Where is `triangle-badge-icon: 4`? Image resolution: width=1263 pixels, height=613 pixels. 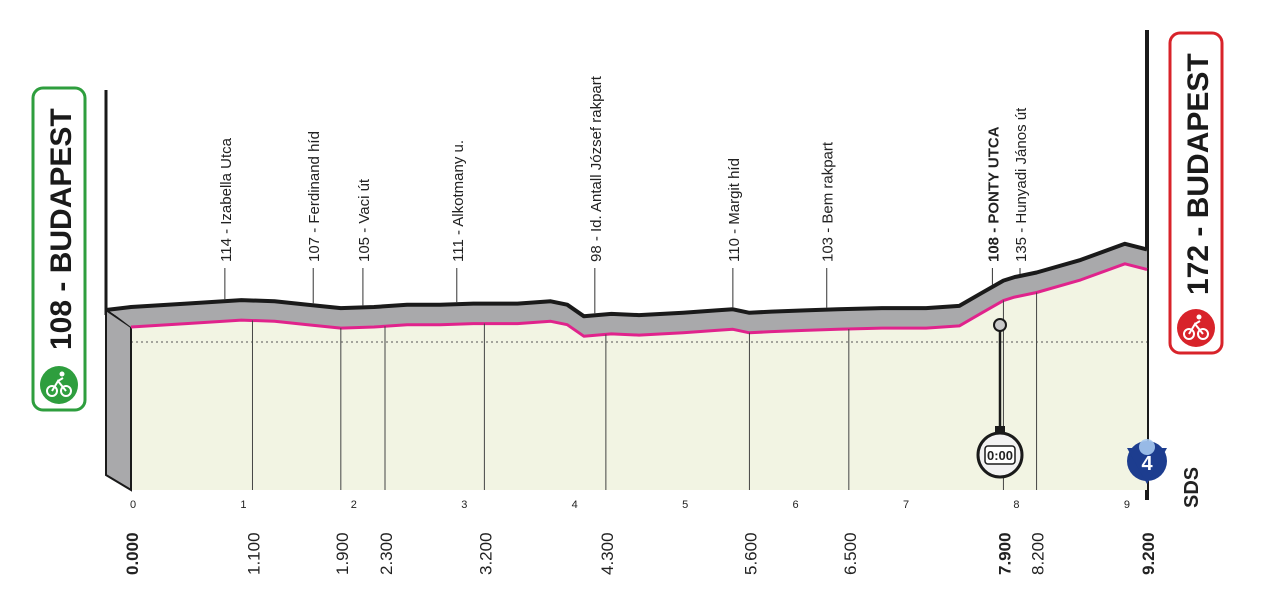 triangle-badge-icon: 4 is located at coordinates (1147, 461).